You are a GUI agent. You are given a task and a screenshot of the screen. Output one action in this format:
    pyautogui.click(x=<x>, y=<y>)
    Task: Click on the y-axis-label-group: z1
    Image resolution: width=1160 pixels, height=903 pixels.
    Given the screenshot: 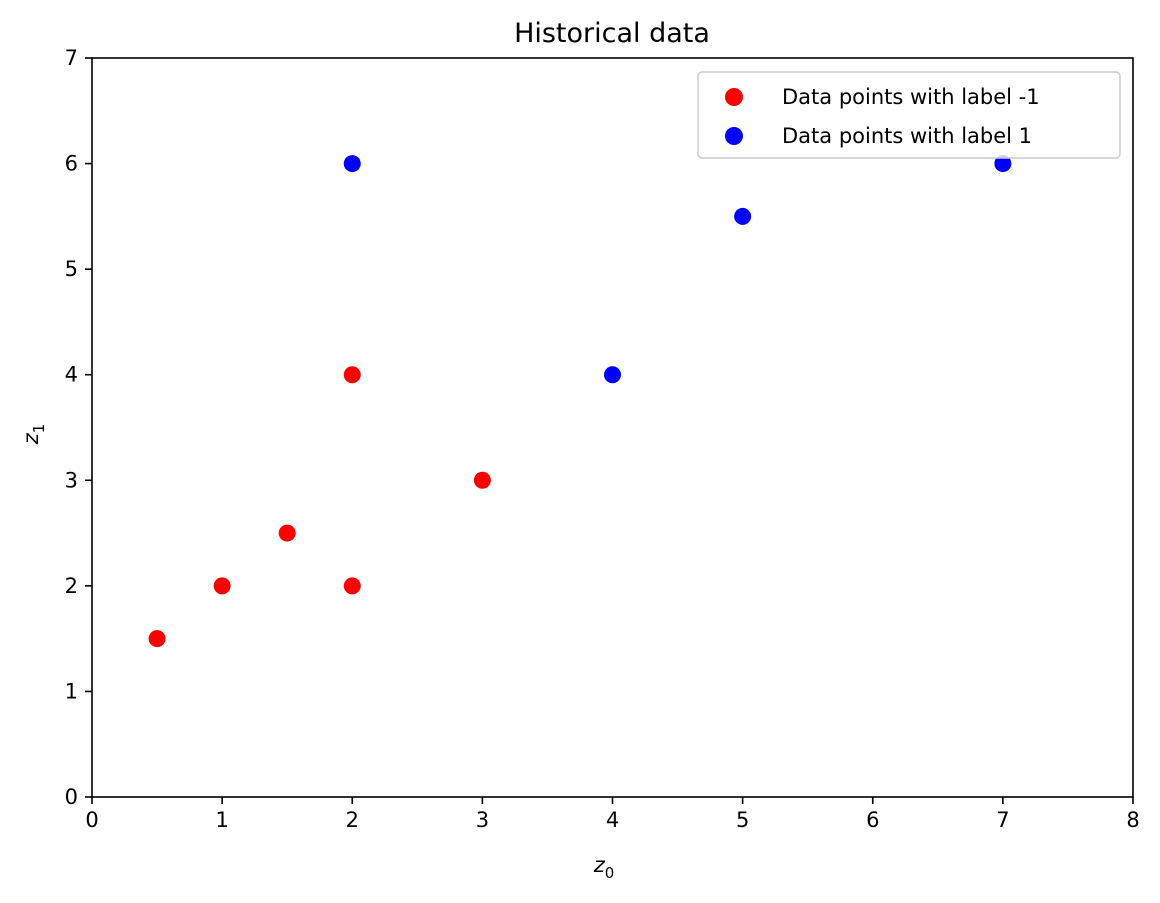 What is the action you would take?
    pyautogui.click(x=33, y=435)
    